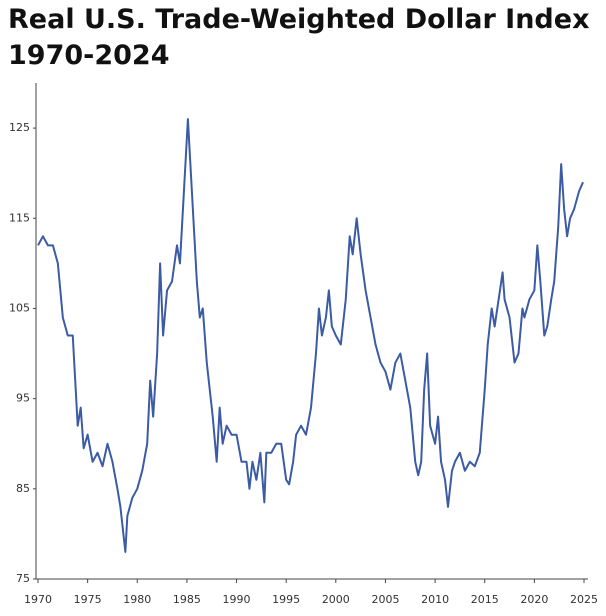  What do you see at coordinates (237, 599) in the screenshot?
I see `x-tick-label: 1990` at bounding box center [237, 599].